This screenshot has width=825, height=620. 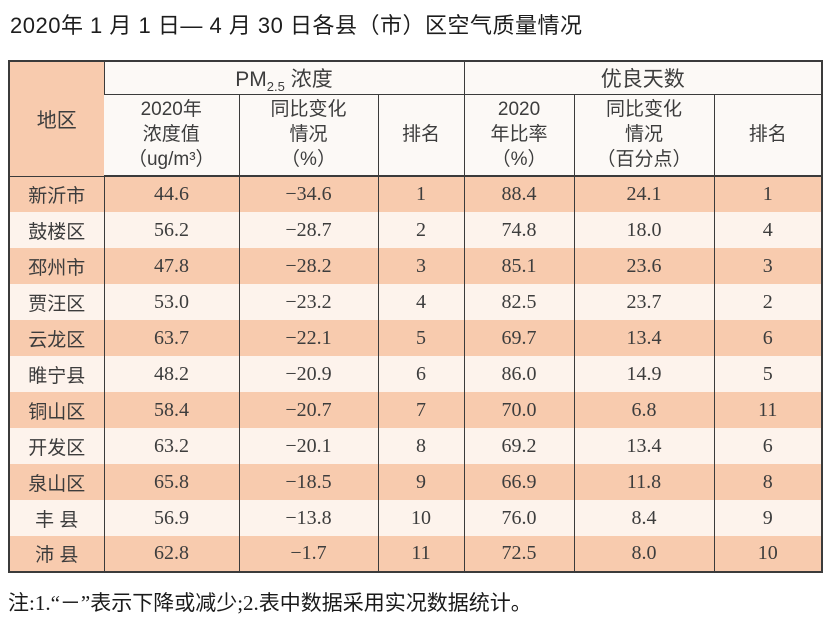 What do you see at coordinates (56, 446) in the screenshot?
I see `region-cell: 开发区` at bounding box center [56, 446].